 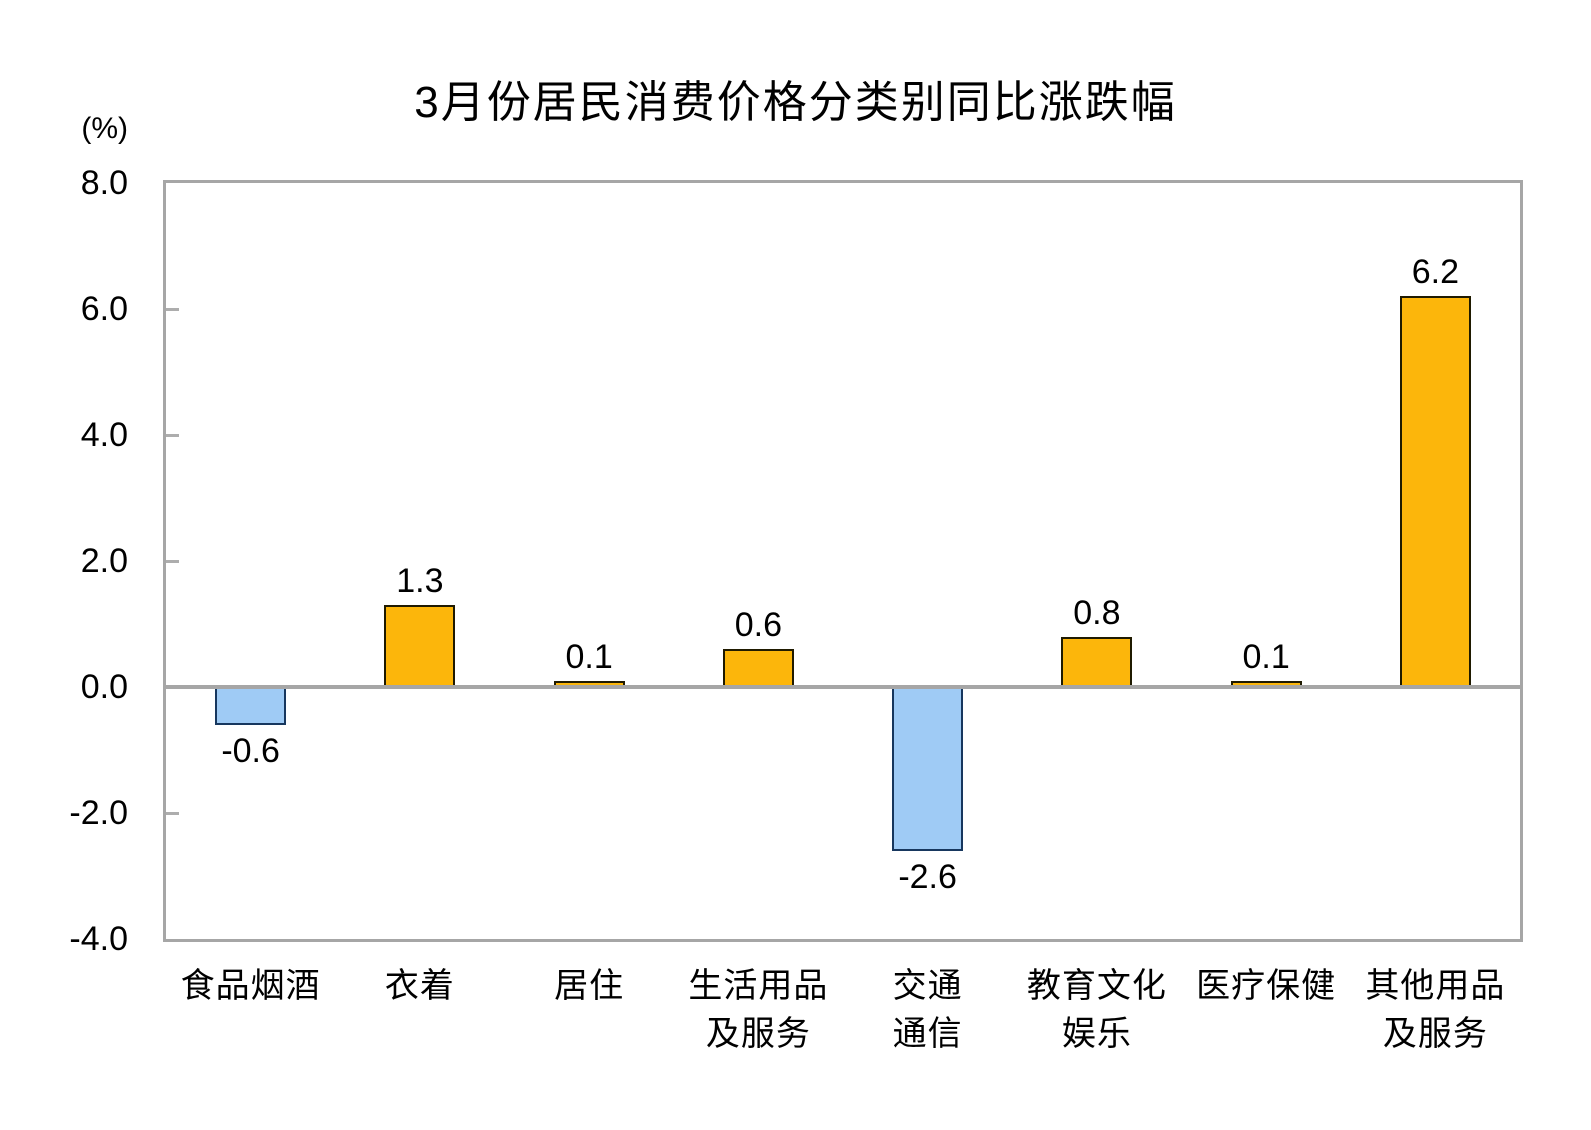 I want to click on x-axis-category-label: 居住, so click(x=589, y=986).